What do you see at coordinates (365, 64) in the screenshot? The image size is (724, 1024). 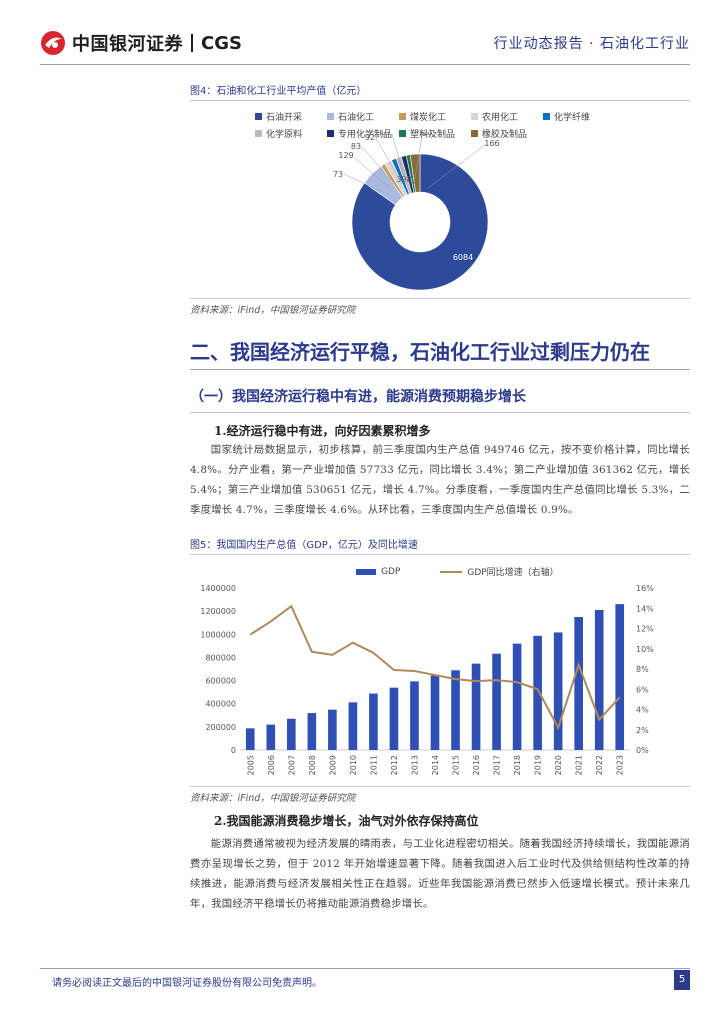 I see `header-divider` at bounding box center [365, 64].